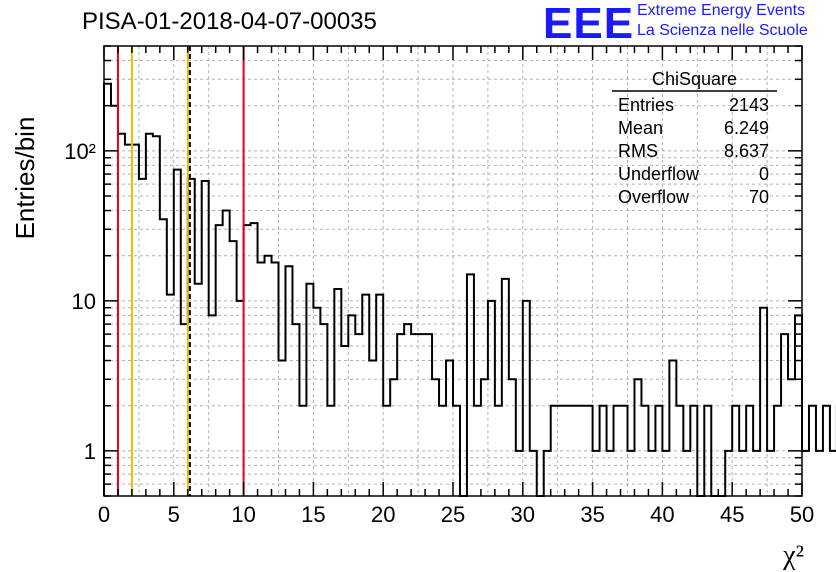  Describe the element at coordinates (174, 514) in the screenshot. I see `x-tick-label: 5` at that location.